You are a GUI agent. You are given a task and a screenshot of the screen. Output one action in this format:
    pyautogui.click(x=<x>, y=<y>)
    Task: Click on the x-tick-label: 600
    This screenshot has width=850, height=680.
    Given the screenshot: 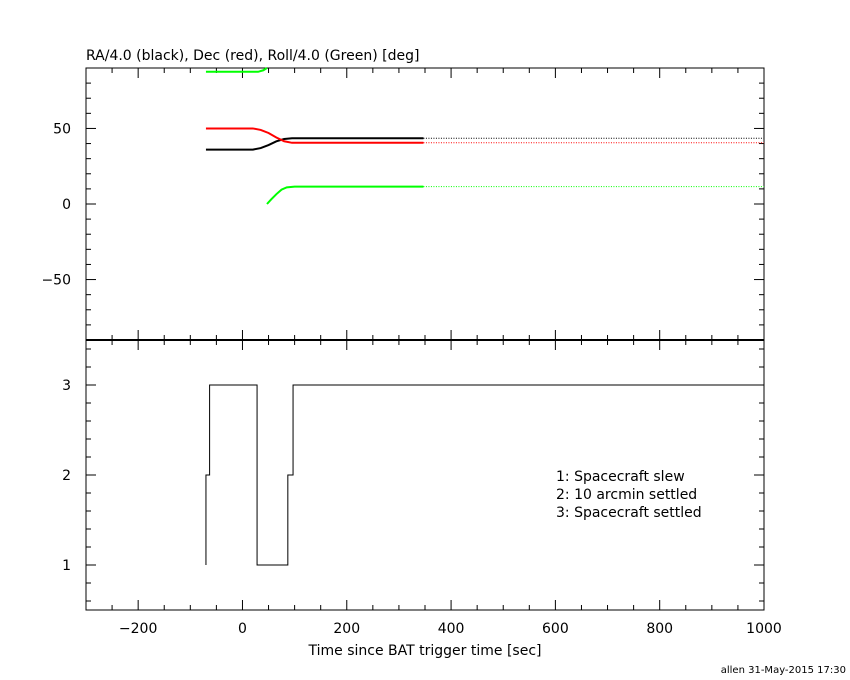 What is the action you would take?
    pyautogui.click(x=555, y=629)
    